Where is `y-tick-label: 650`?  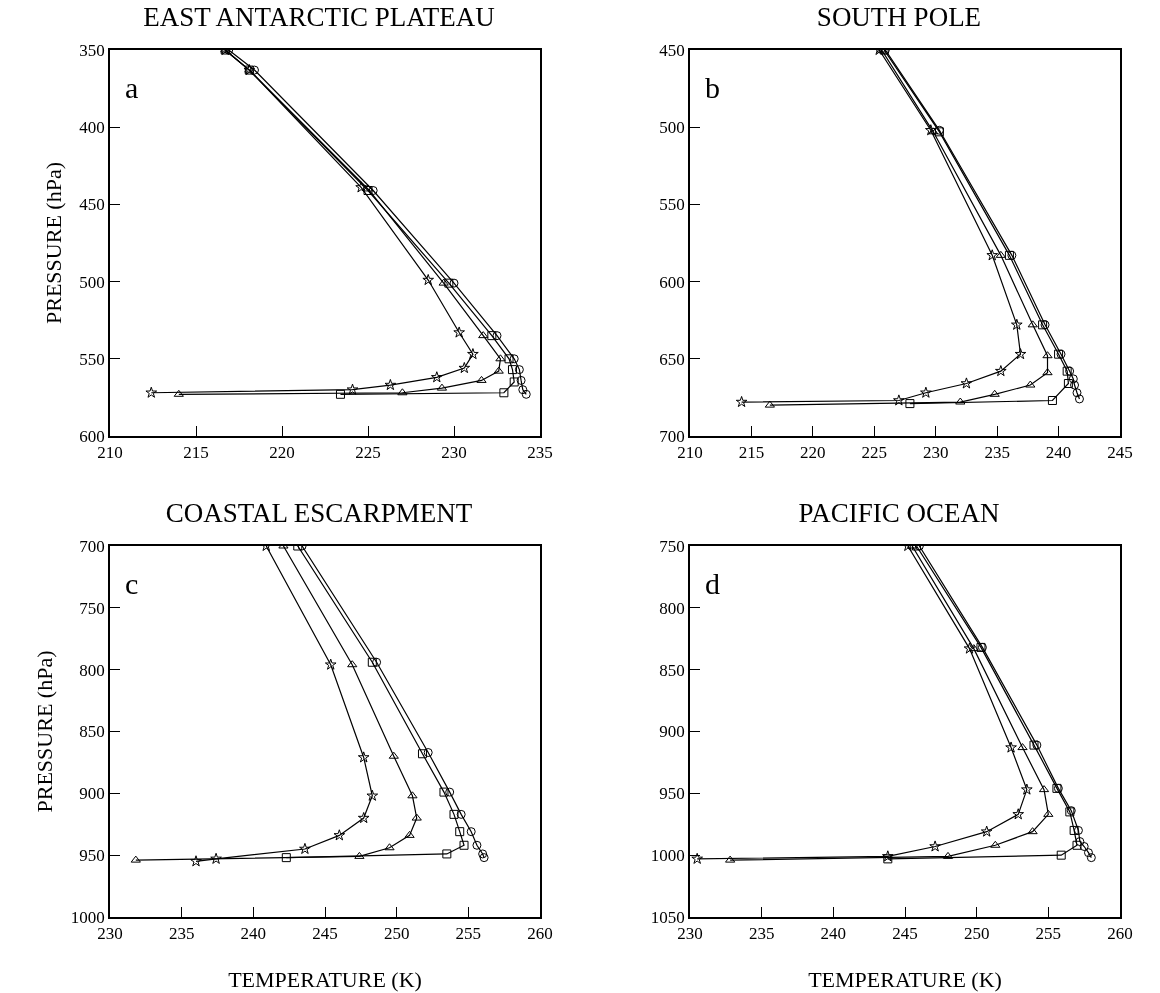 y-tick-label: 650 is located at coordinates (672, 359).